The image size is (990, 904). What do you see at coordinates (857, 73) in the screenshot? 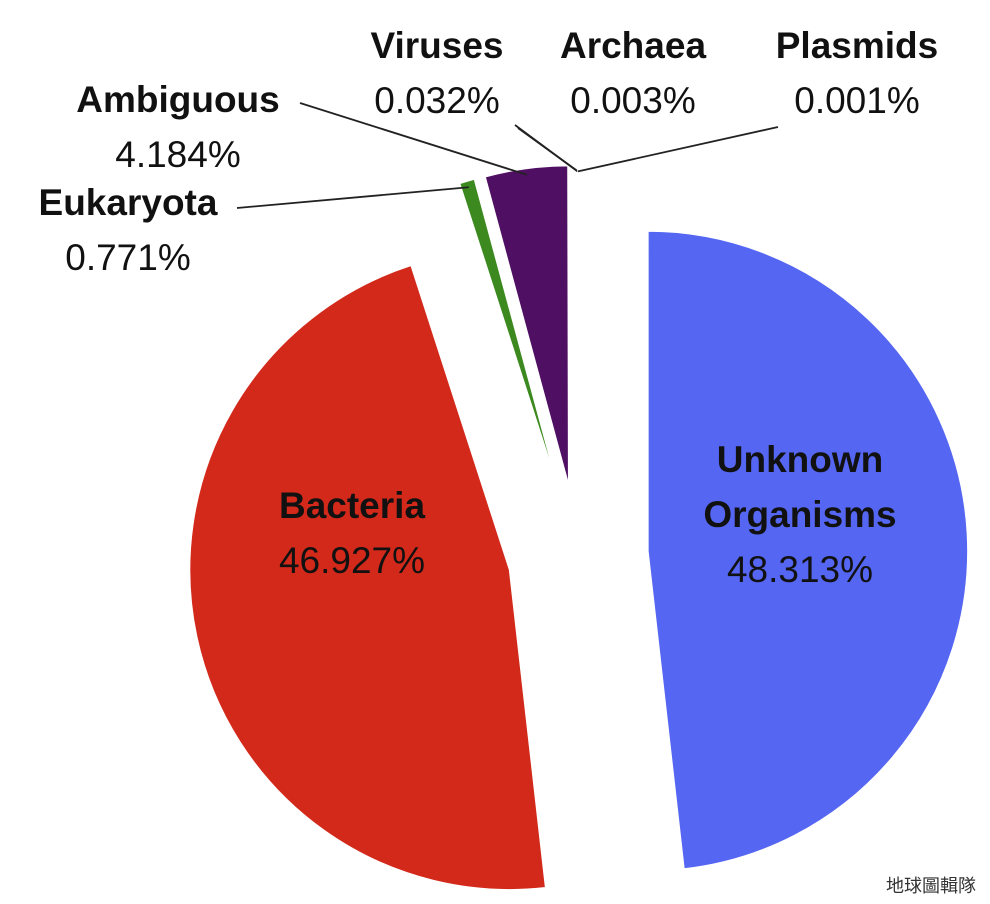
I see `slice-label: Plasmids 0.001%` at bounding box center [857, 73].